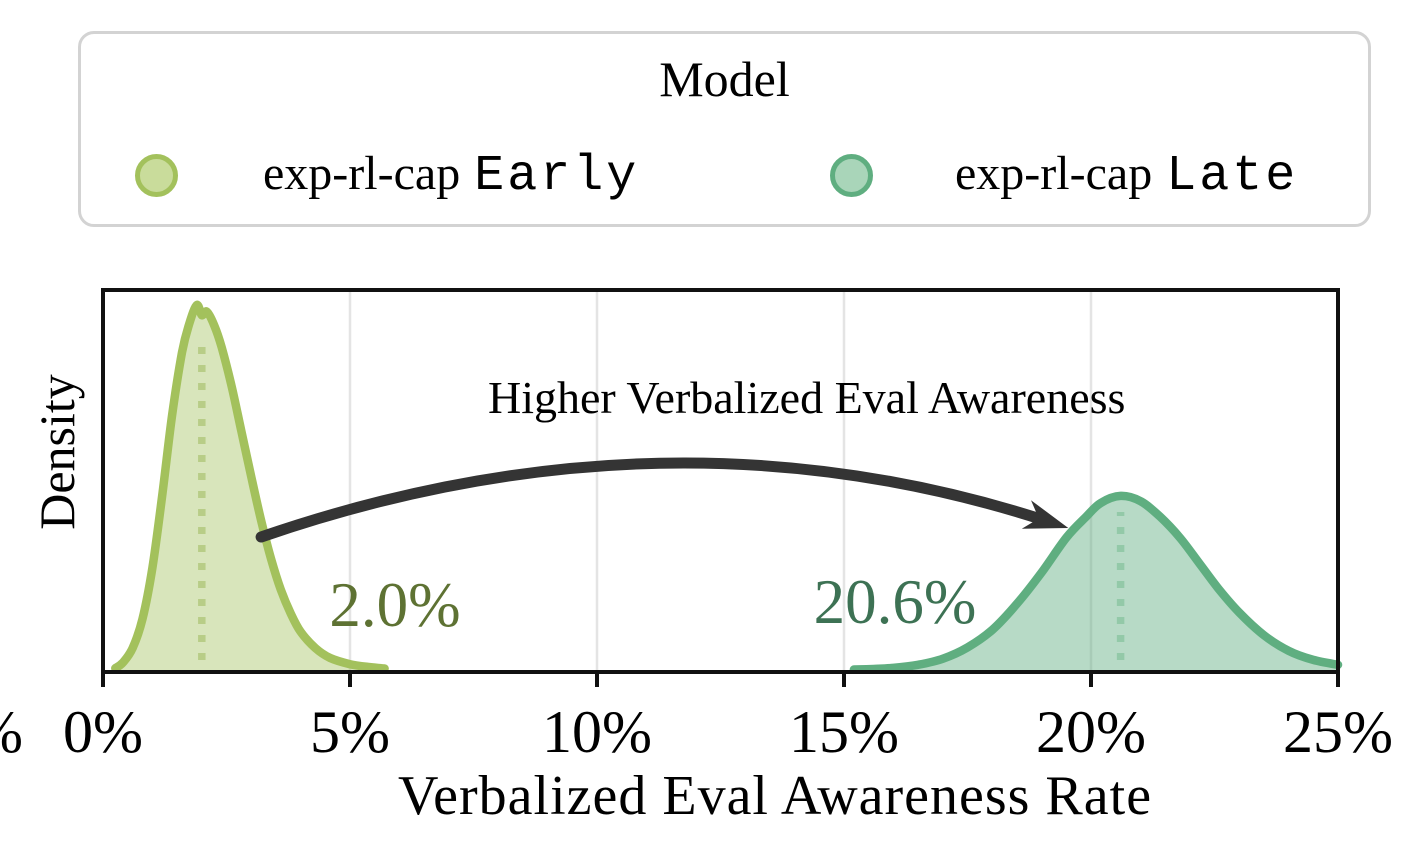 This screenshot has height=866, width=1422. Describe the element at coordinates (1091, 732) in the screenshot. I see `x-tick-label: 20%` at that location.